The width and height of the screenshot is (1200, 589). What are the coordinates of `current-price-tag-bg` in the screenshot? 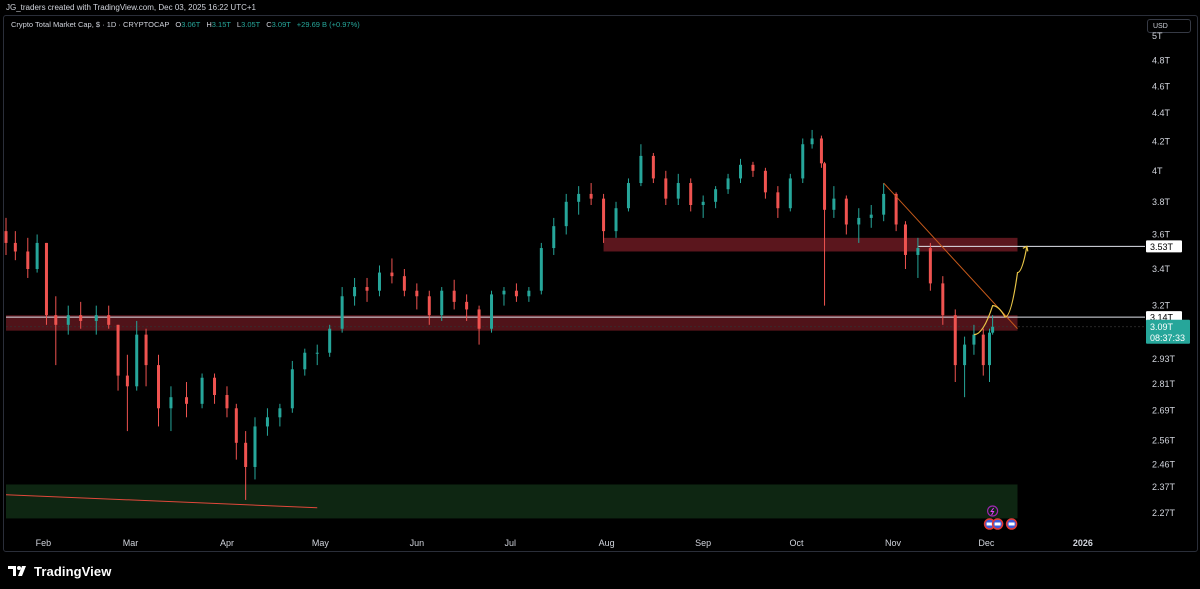 It's located at (1168, 331).